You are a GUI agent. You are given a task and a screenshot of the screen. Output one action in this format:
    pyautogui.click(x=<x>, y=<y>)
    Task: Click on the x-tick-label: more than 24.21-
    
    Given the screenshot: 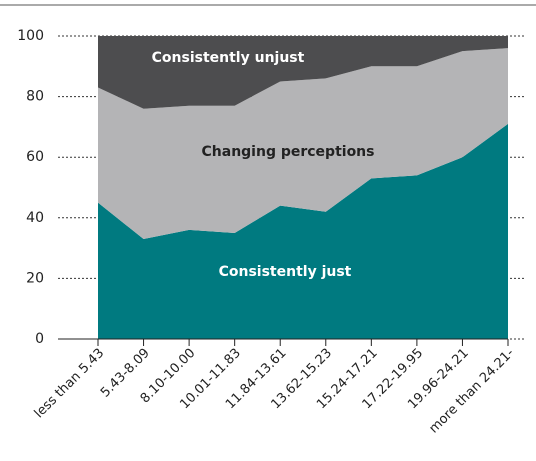 What is the action you would take?
    pyautogui.click(x=472, y=390)
    